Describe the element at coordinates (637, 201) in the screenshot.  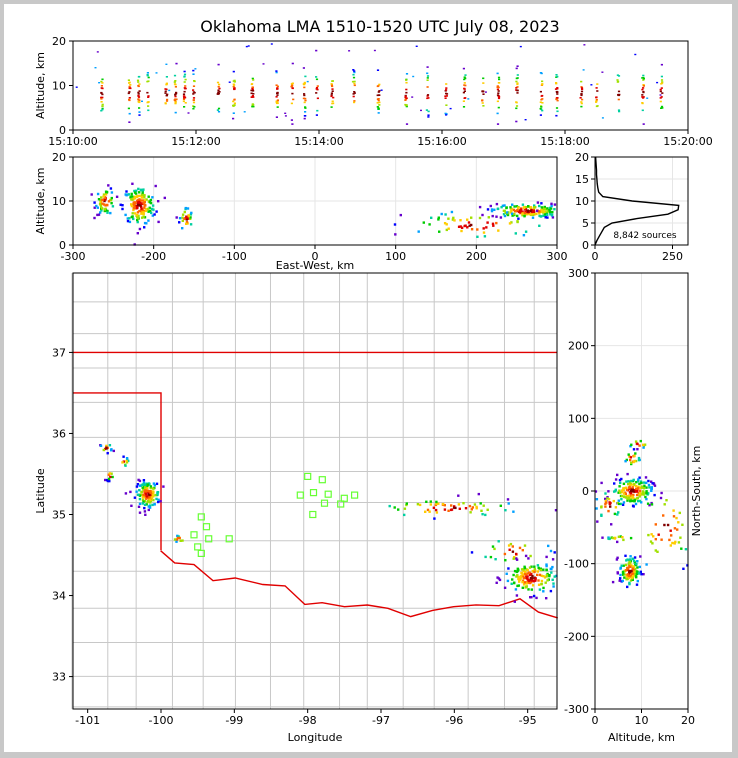
I see `histogram-line` at that location.